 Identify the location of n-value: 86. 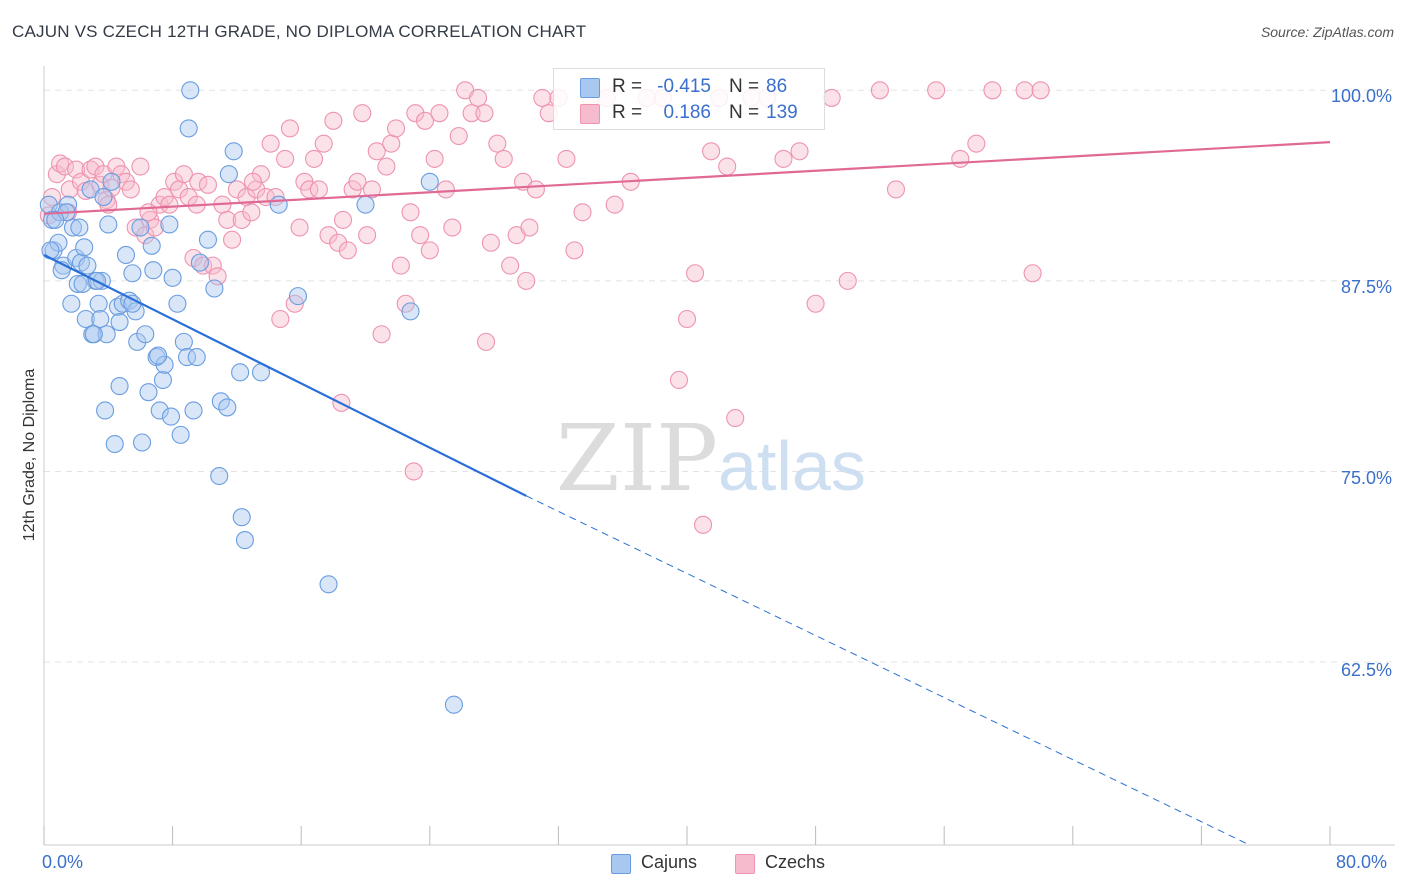
(777, 86).